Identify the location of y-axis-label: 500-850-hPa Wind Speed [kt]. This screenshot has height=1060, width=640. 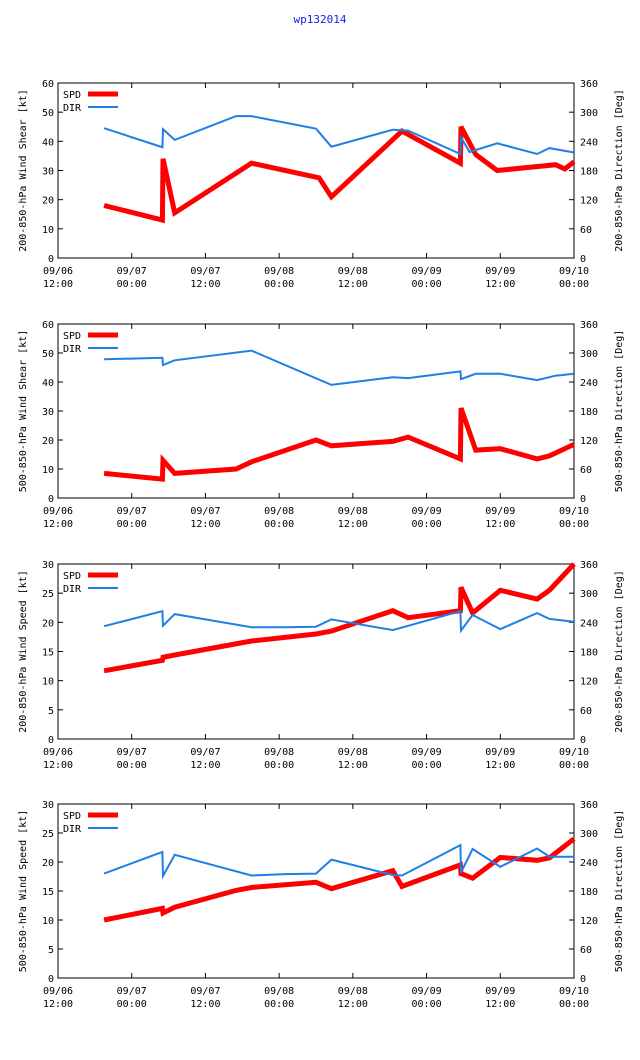
(23, 891).